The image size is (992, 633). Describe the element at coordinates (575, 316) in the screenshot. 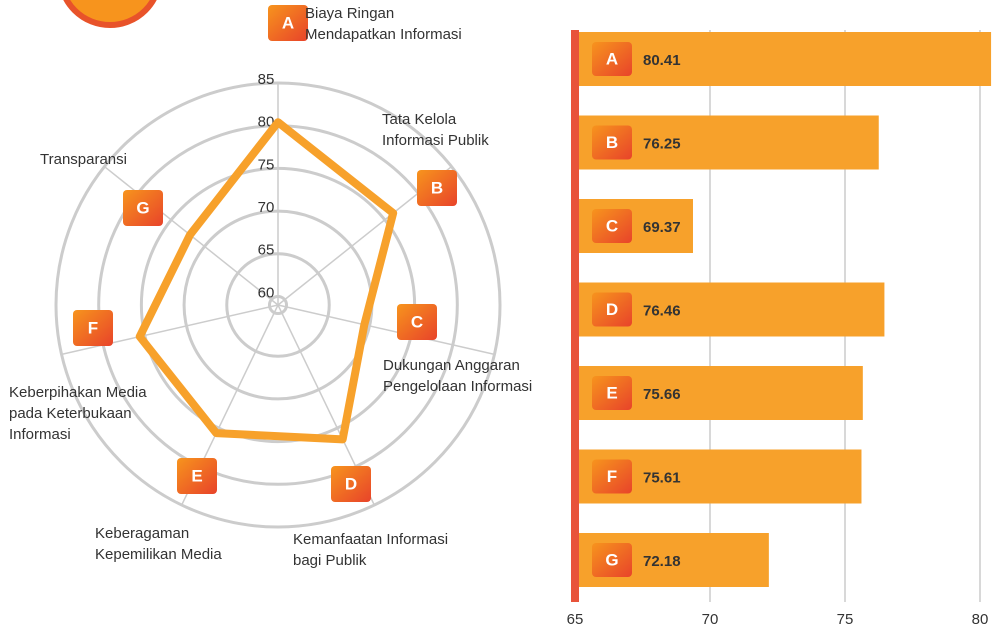

I see `axis-bar` at that location.